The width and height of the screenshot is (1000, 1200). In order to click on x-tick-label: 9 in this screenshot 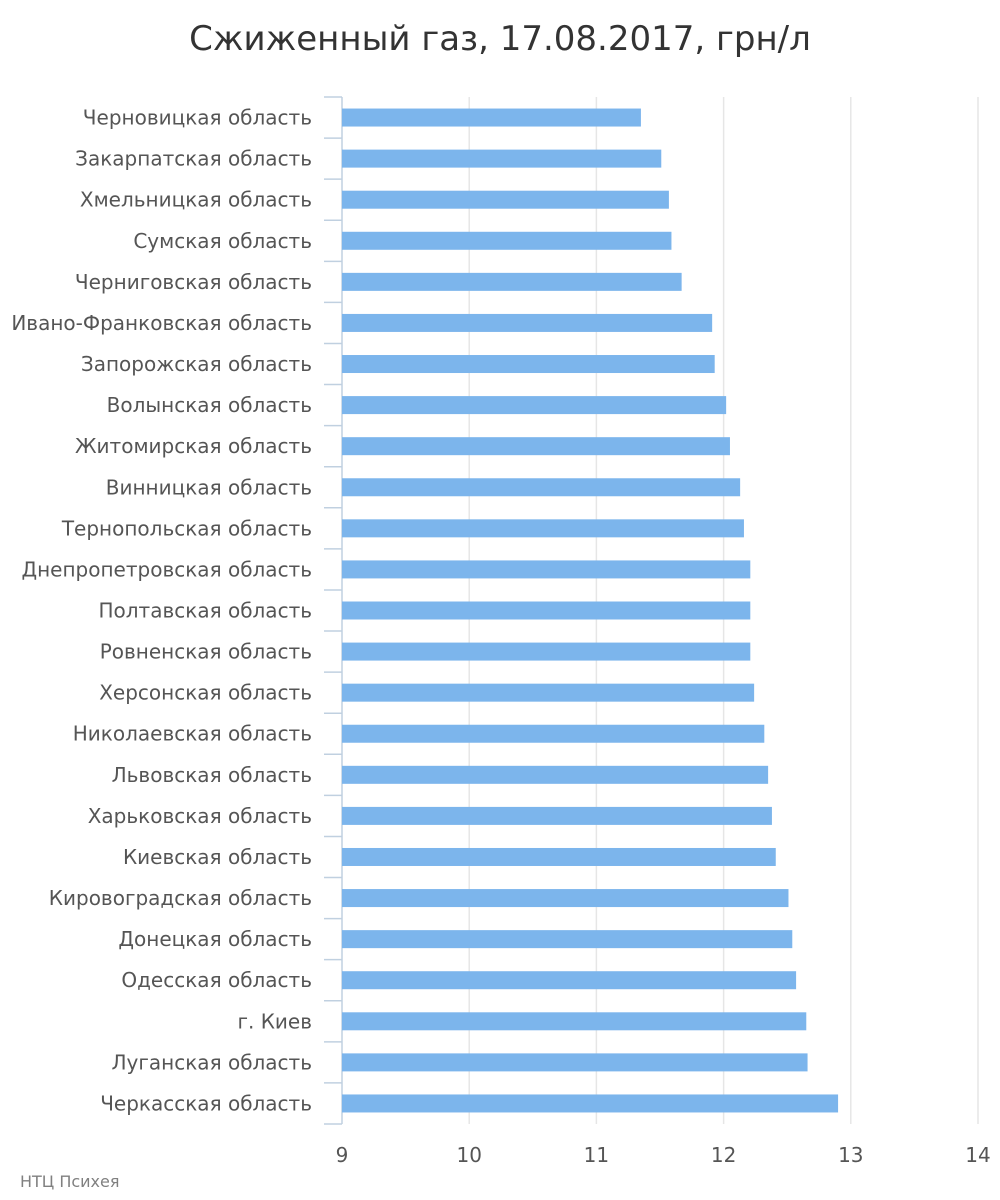, I will do `click(342, 1155)`.